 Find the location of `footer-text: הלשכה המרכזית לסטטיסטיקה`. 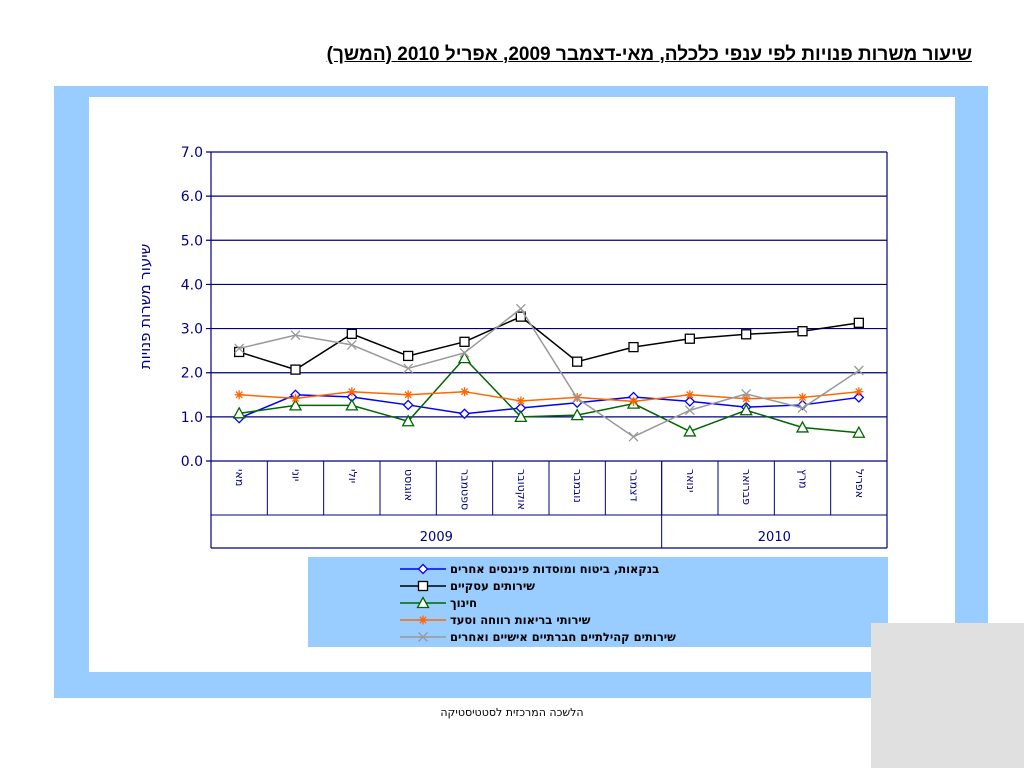

footer-text: הלשכה המרכזית לסטטיסטיקה is located at coordinates (512, 712).